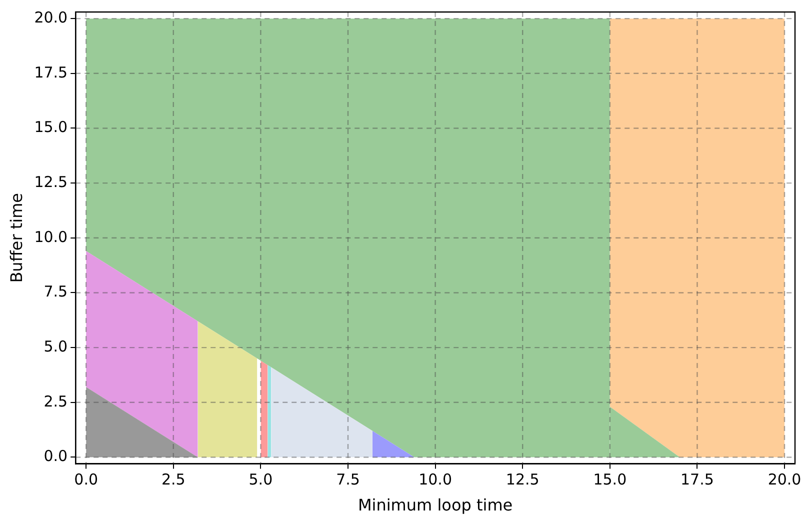  What do you see at coordinates (51, 17) in the screenshot?
I see `y-tick-label: 20.0` at bounding box center [51, 17].